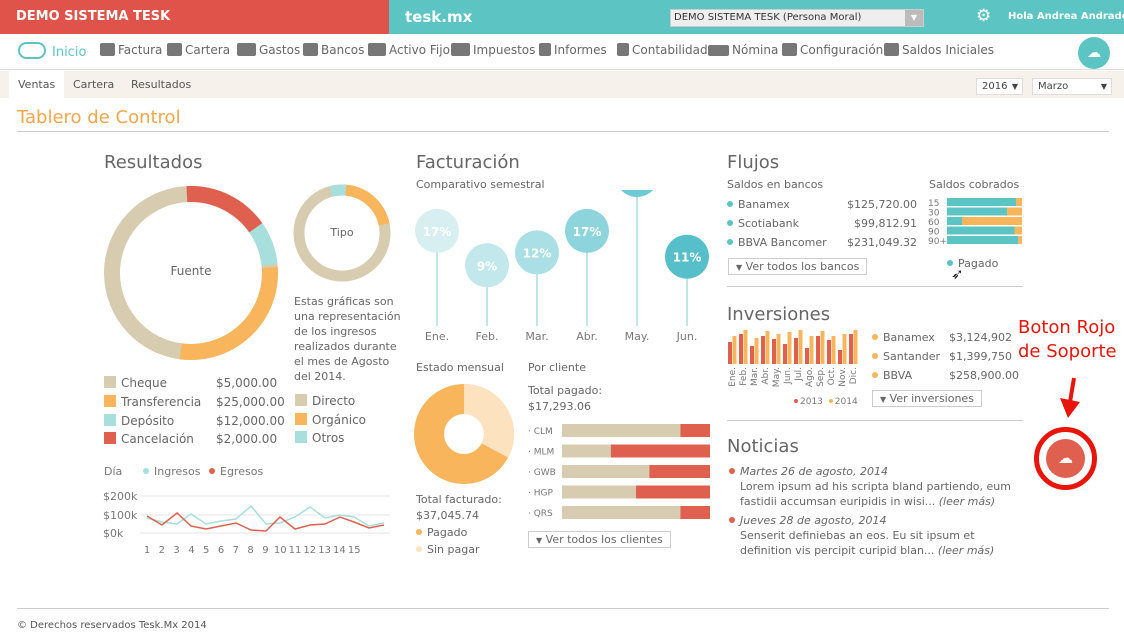 The height and width of the screenshot is (636, 1124). I want to click on footer-copyright: © Derechos reservados Tesk.Mx 2014, so click(112, 625).